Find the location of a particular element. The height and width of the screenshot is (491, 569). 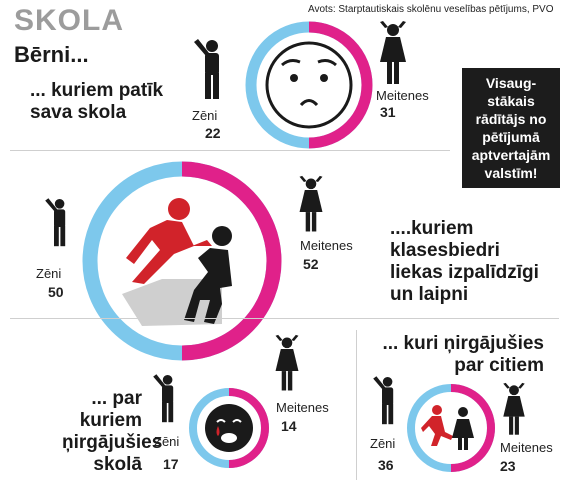

ring-bullied-others is located at coordinates (451, 428).